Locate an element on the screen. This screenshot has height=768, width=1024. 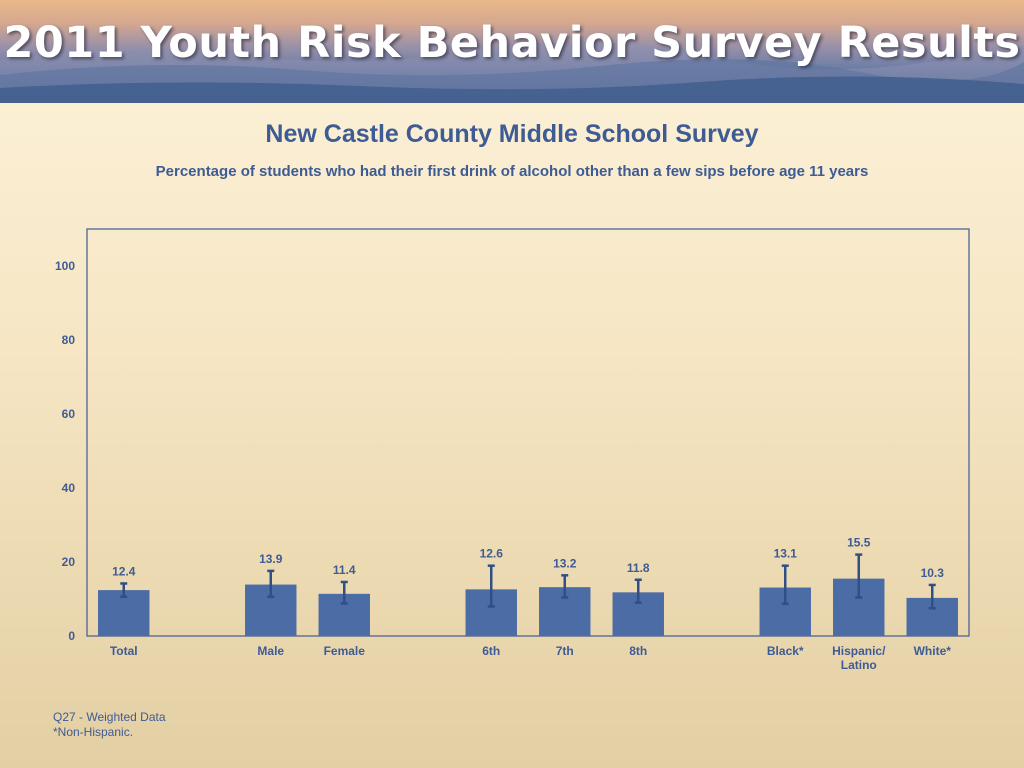
category-label: Female is located at coordinates (345, 651).